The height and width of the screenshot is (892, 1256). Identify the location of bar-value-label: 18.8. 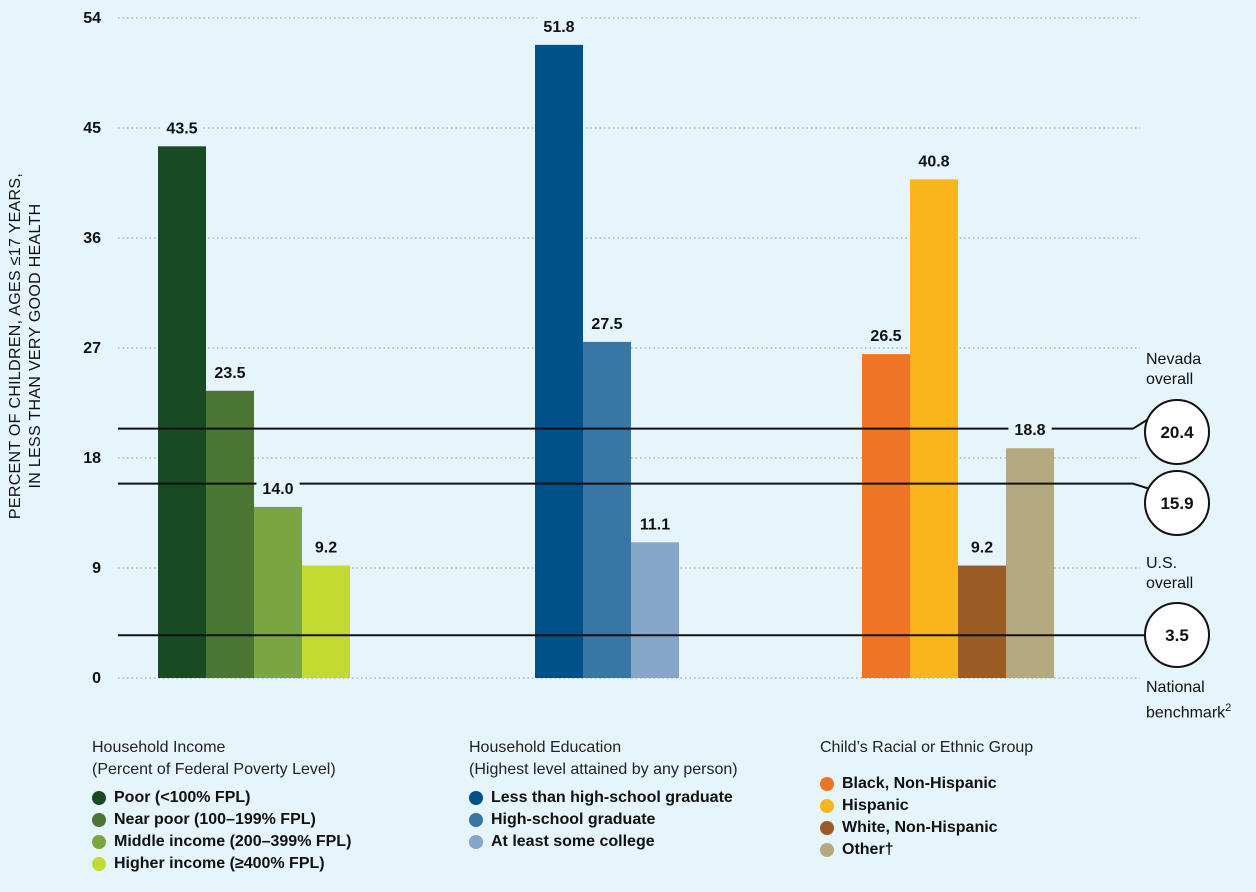
(1029, 430).